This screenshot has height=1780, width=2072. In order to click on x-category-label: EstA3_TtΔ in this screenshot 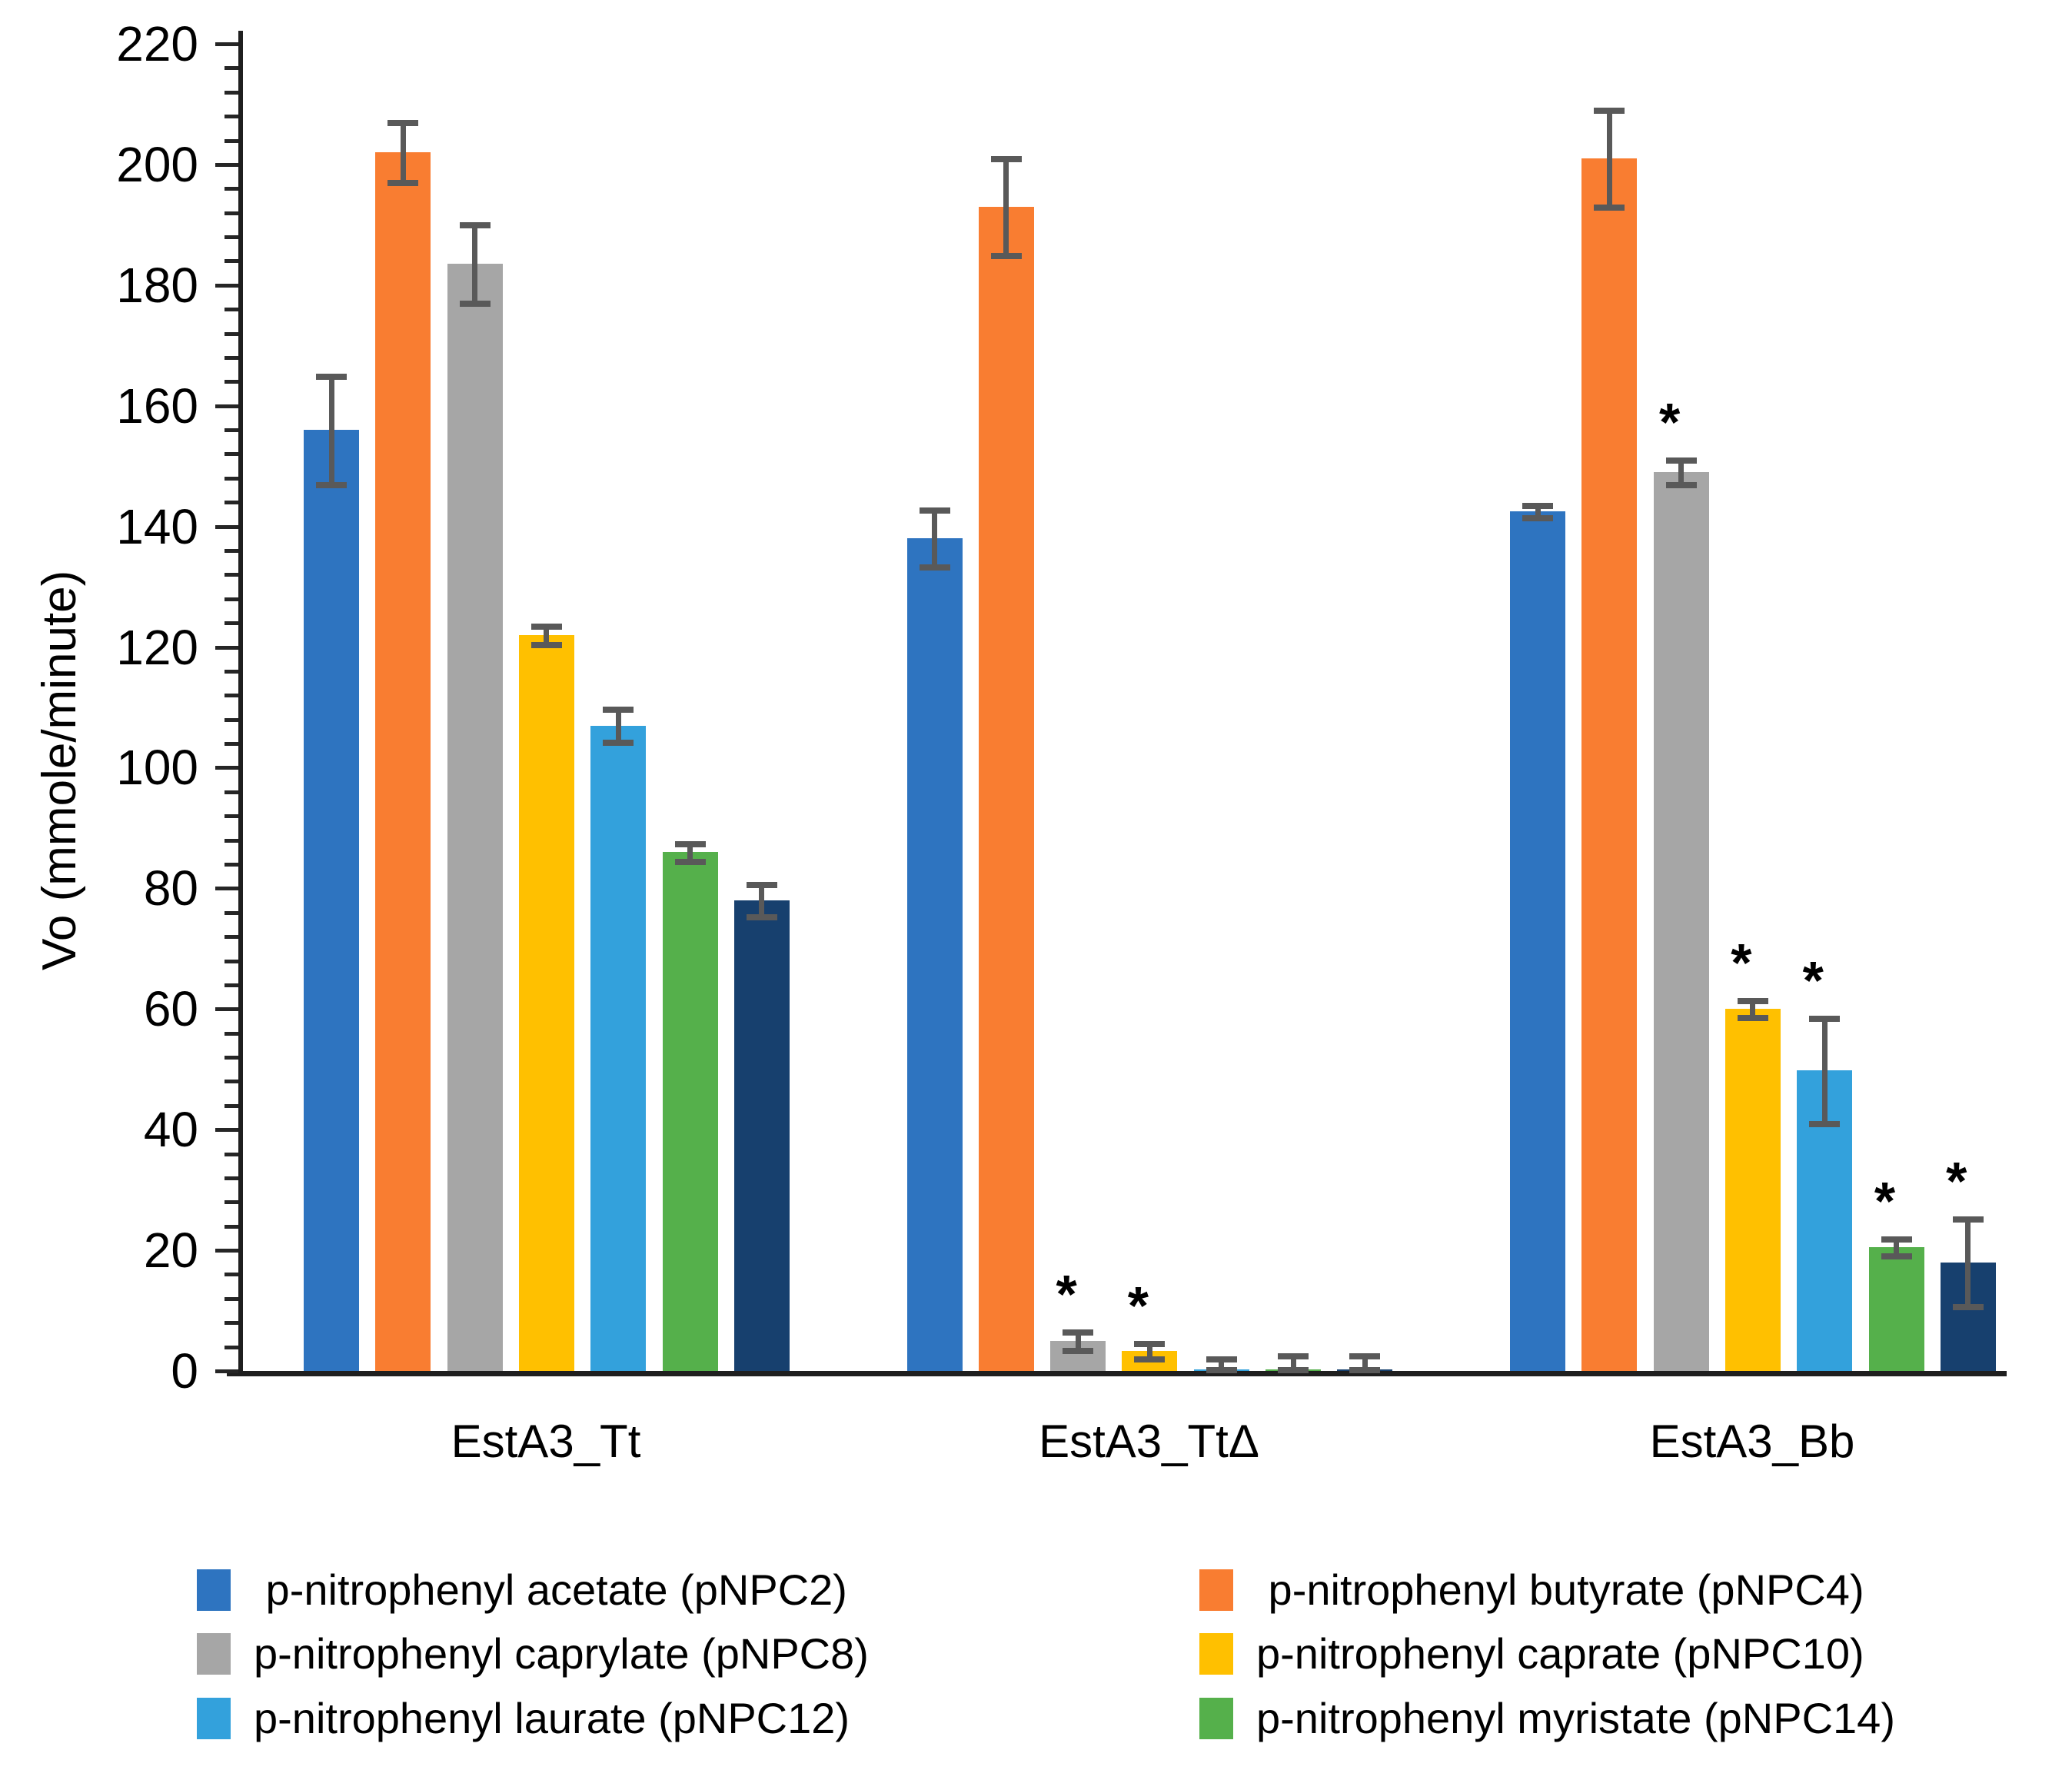, I will do `click(1149, 1441)`.